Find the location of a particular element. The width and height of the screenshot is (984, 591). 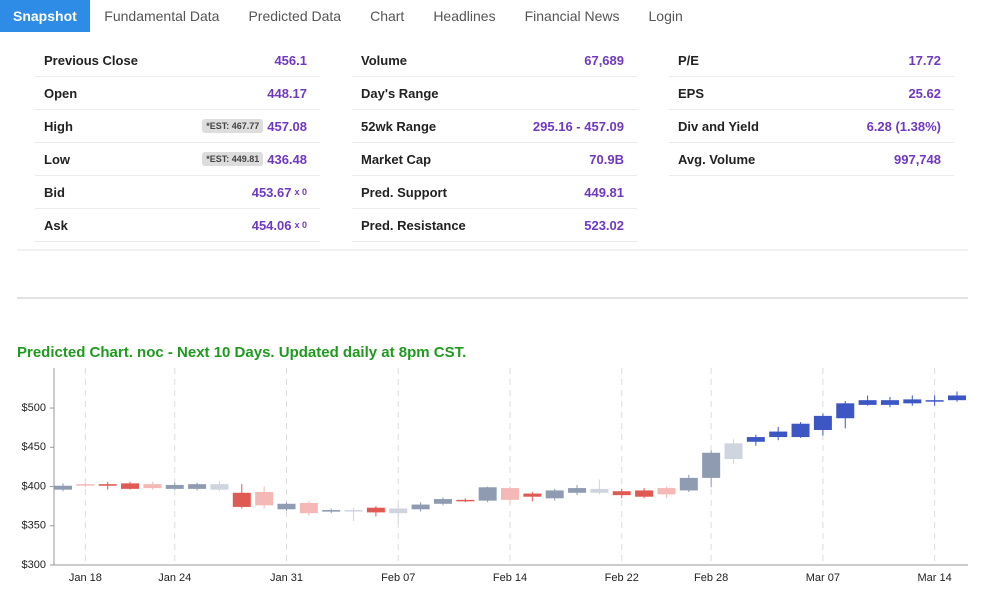

stat-row: Previous Close 456.1 is located at coordinates (177, 60).